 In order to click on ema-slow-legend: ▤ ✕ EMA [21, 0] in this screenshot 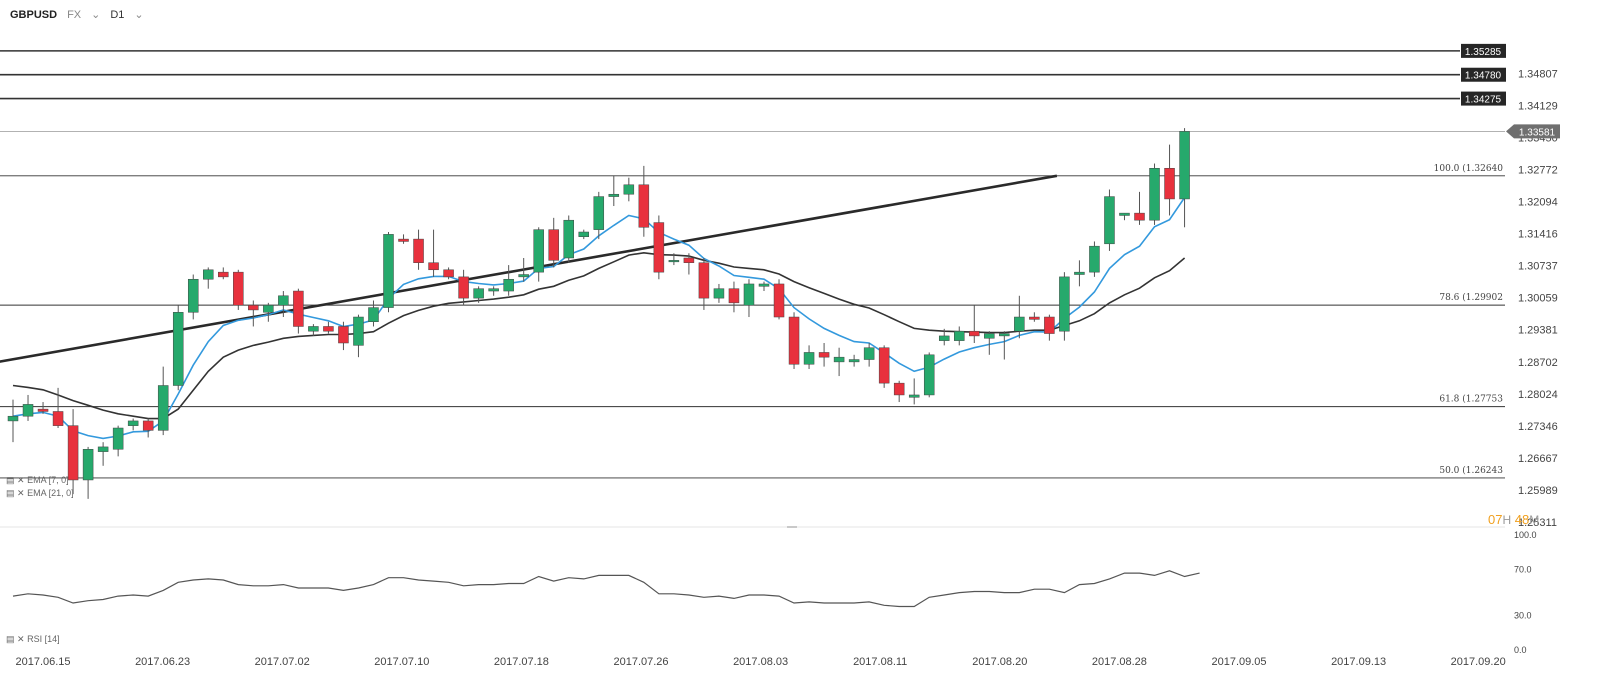, I will do `click(40, 493)`.